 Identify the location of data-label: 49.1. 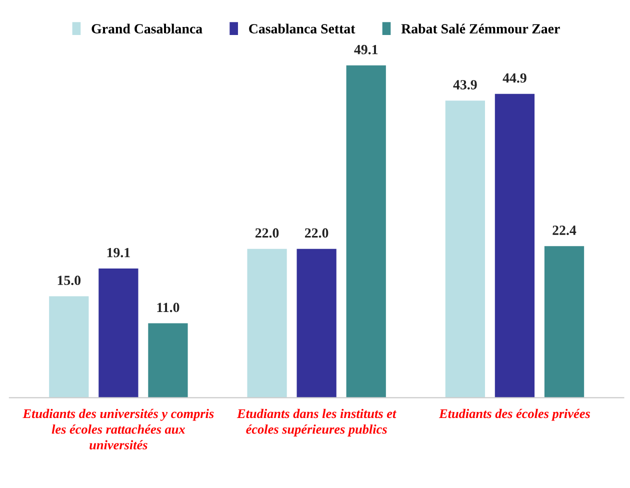
(366, 49).